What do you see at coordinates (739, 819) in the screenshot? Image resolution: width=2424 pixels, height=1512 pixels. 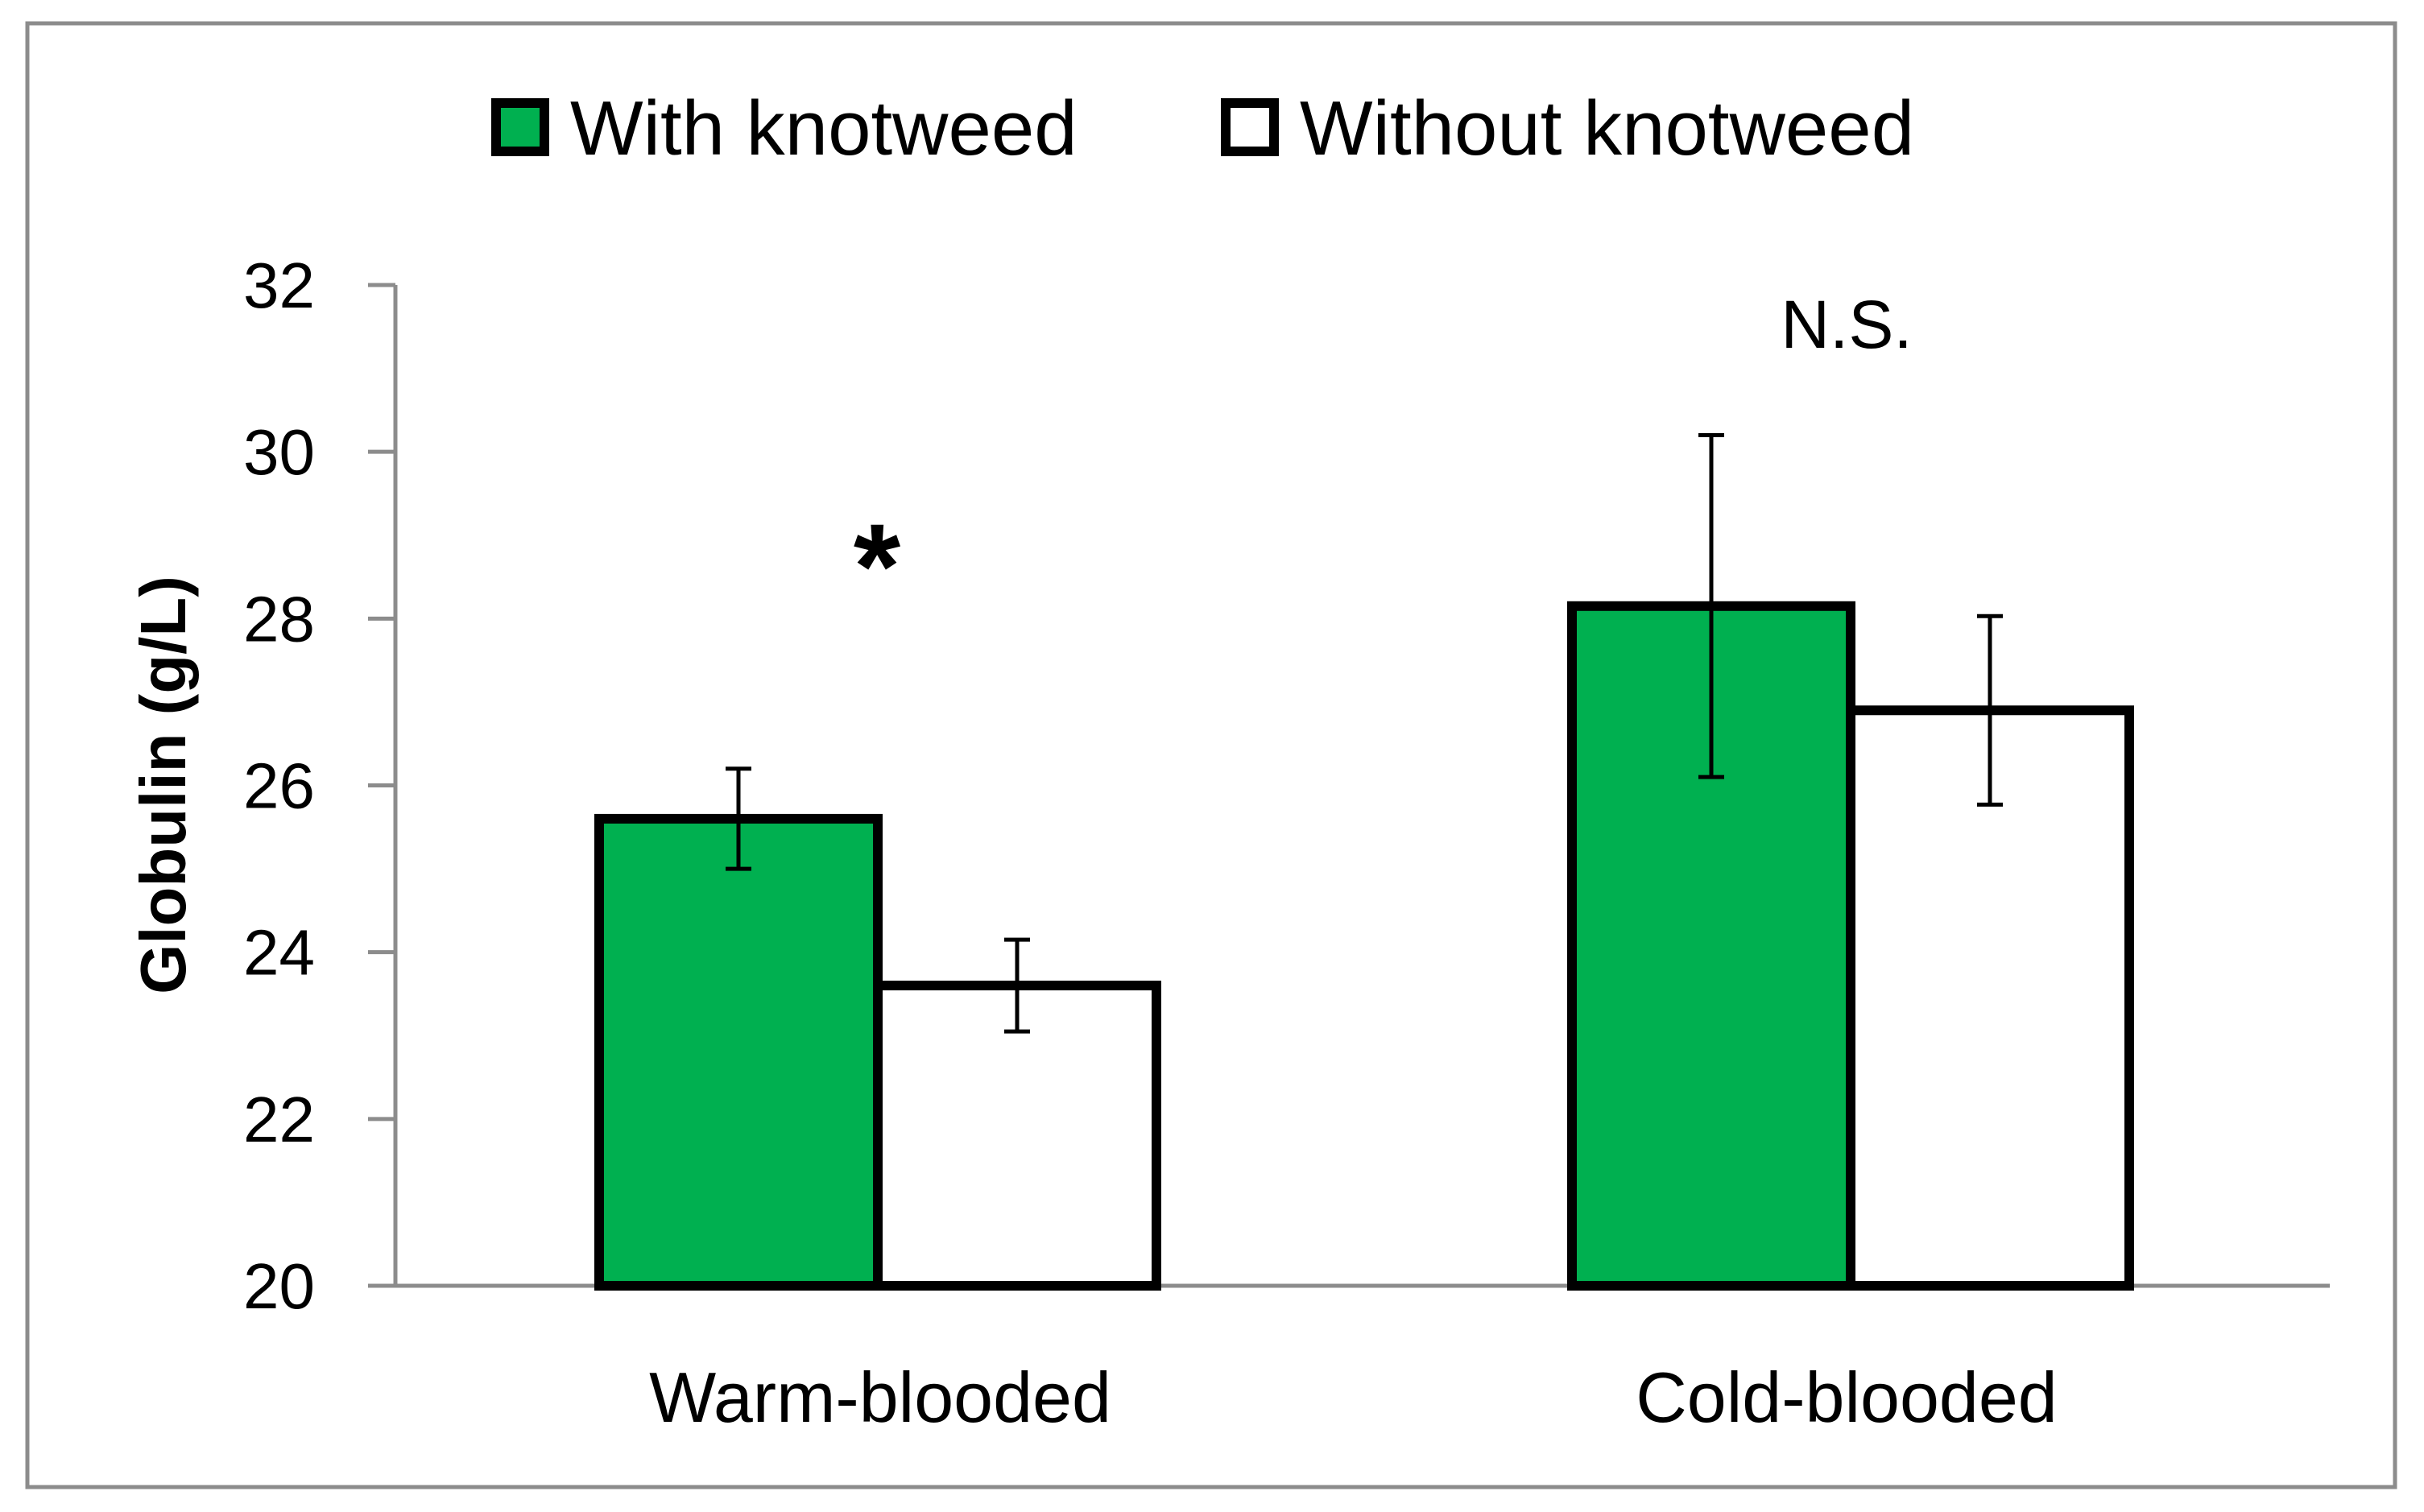 I see `error-bar-warm-blooded-with-knotweed` at bounding box center [739, 819].